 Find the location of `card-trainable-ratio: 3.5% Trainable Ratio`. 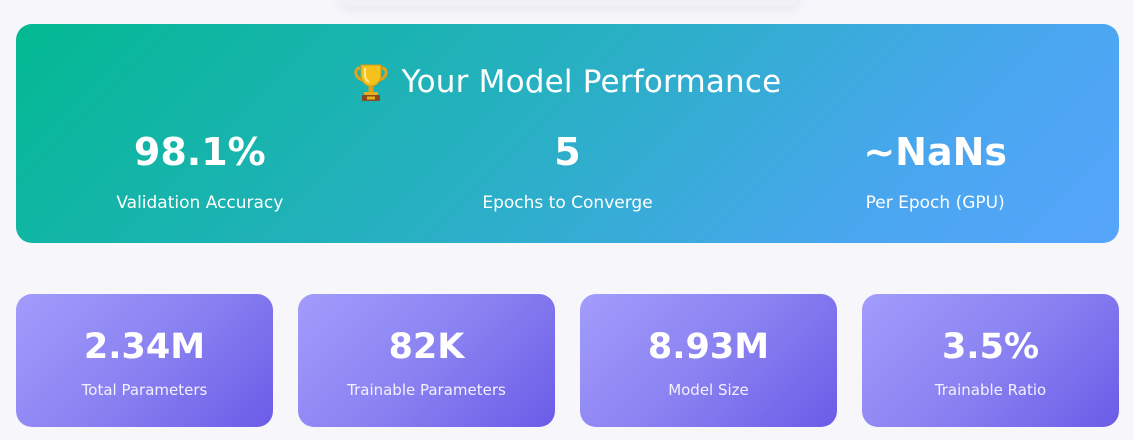

card-trainable-ratio: 3.5% Trainable Ratio is located at coordinates (990, 360).